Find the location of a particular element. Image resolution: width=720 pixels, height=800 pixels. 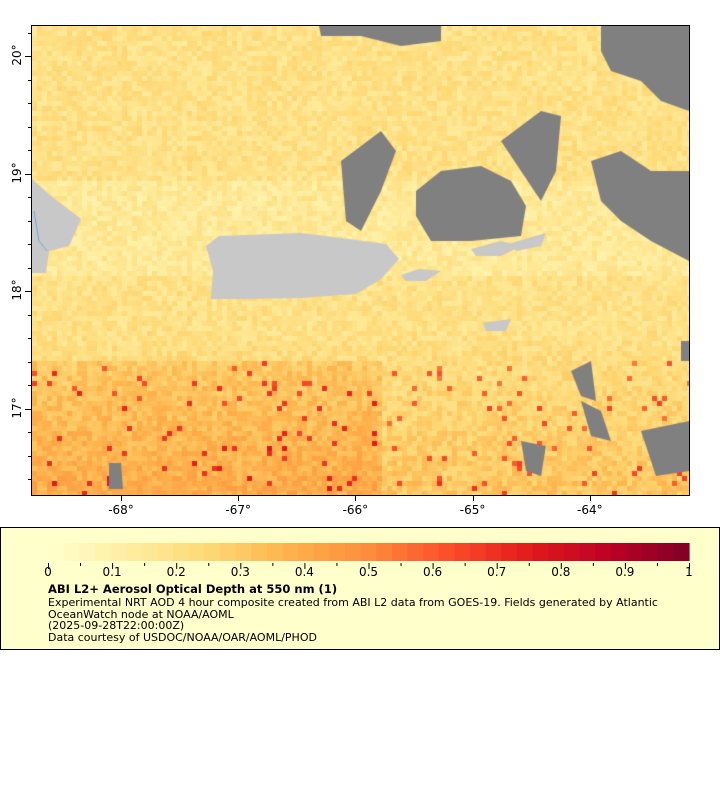

colorbar-label: 0.6 is located at coordinates (433, 572).